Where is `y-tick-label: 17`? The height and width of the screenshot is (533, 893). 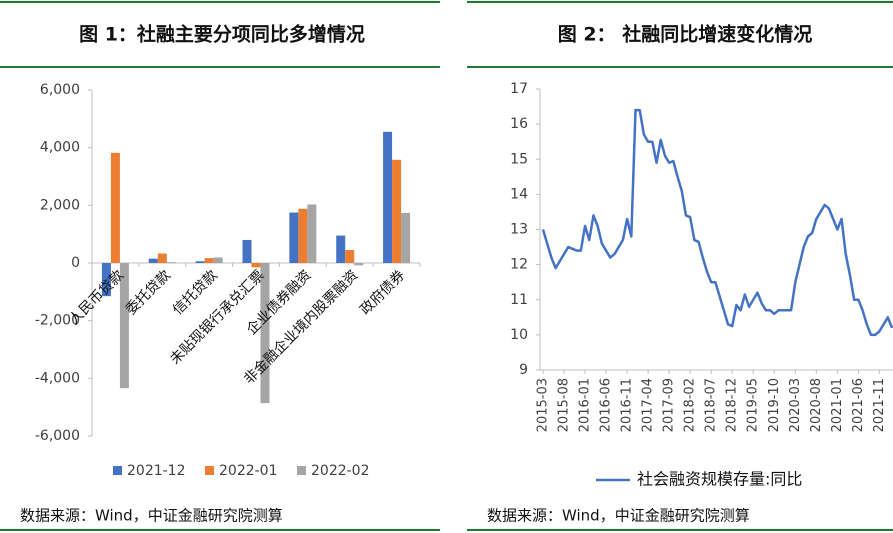
y-tick-label: 17 is located at coordinates (519, 89).